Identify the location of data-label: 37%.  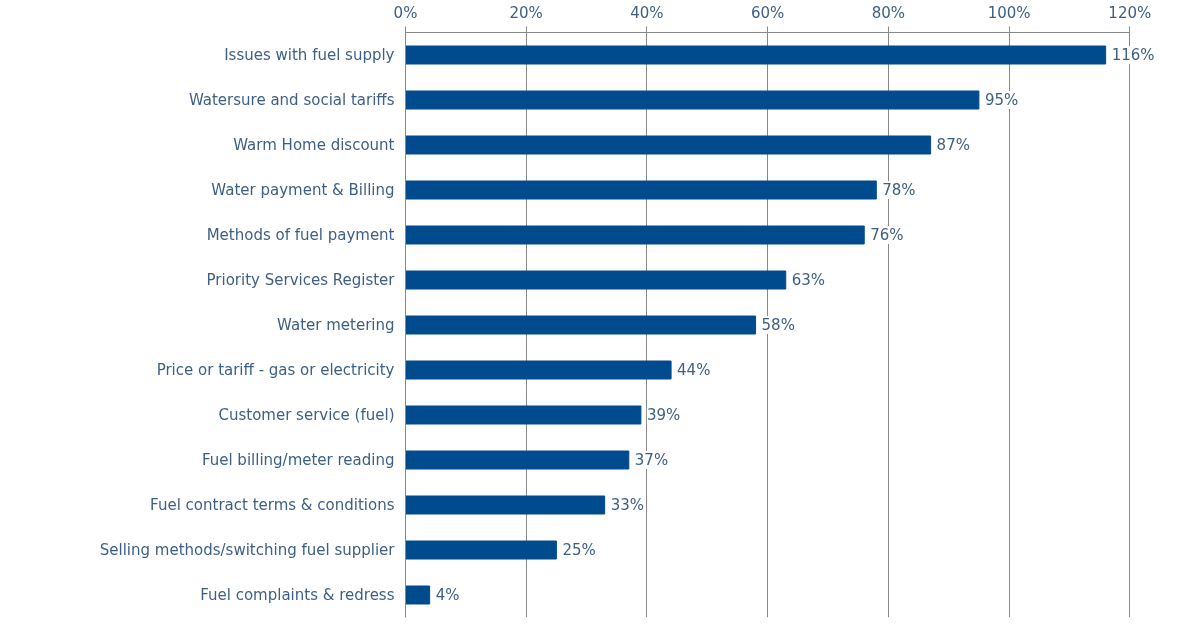
(651, 460).